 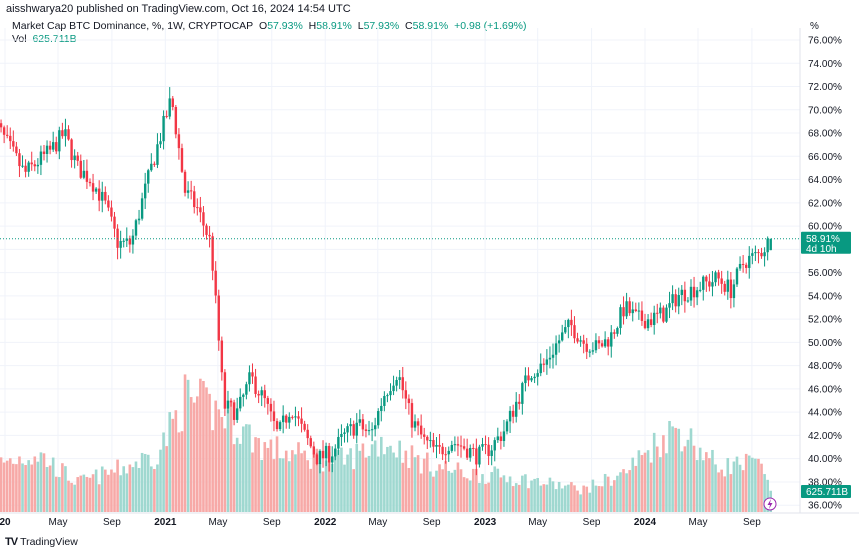 I want to click on y-tick-label: 64.00%, so click(x=825, y=180).